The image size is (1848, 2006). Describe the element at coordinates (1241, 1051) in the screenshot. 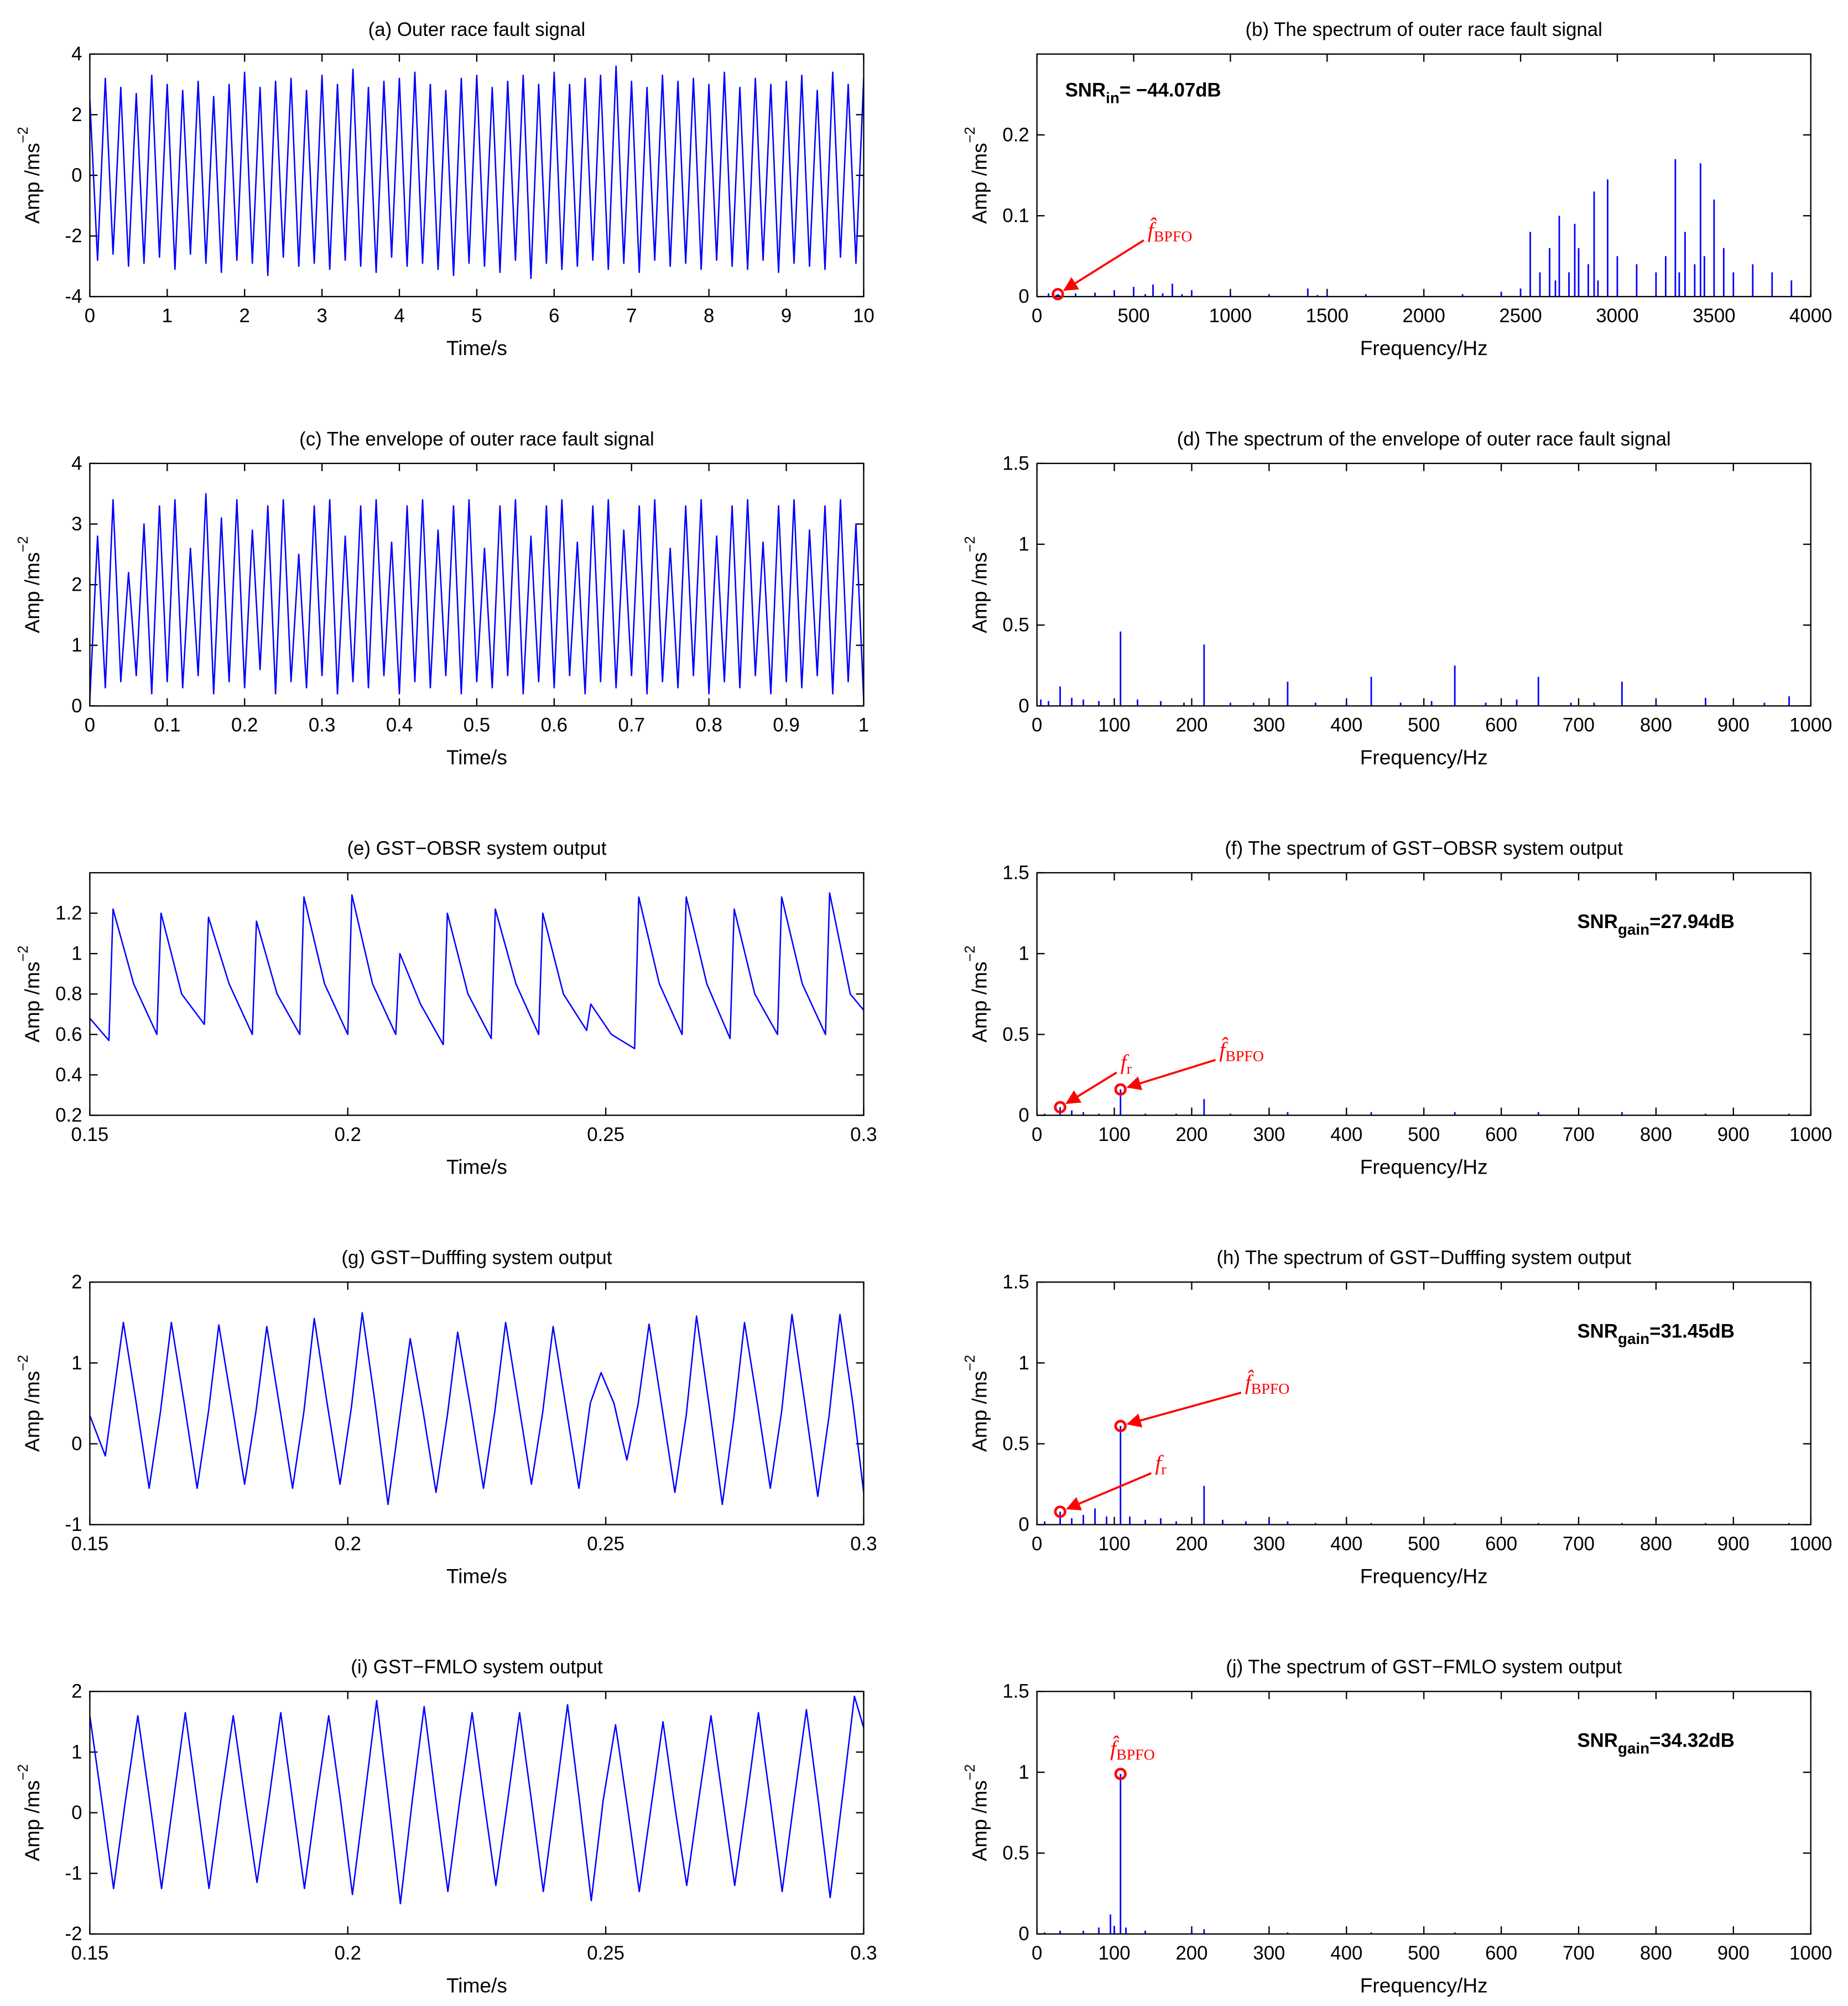

I see `peak-label: f̂BPFO` at that location.